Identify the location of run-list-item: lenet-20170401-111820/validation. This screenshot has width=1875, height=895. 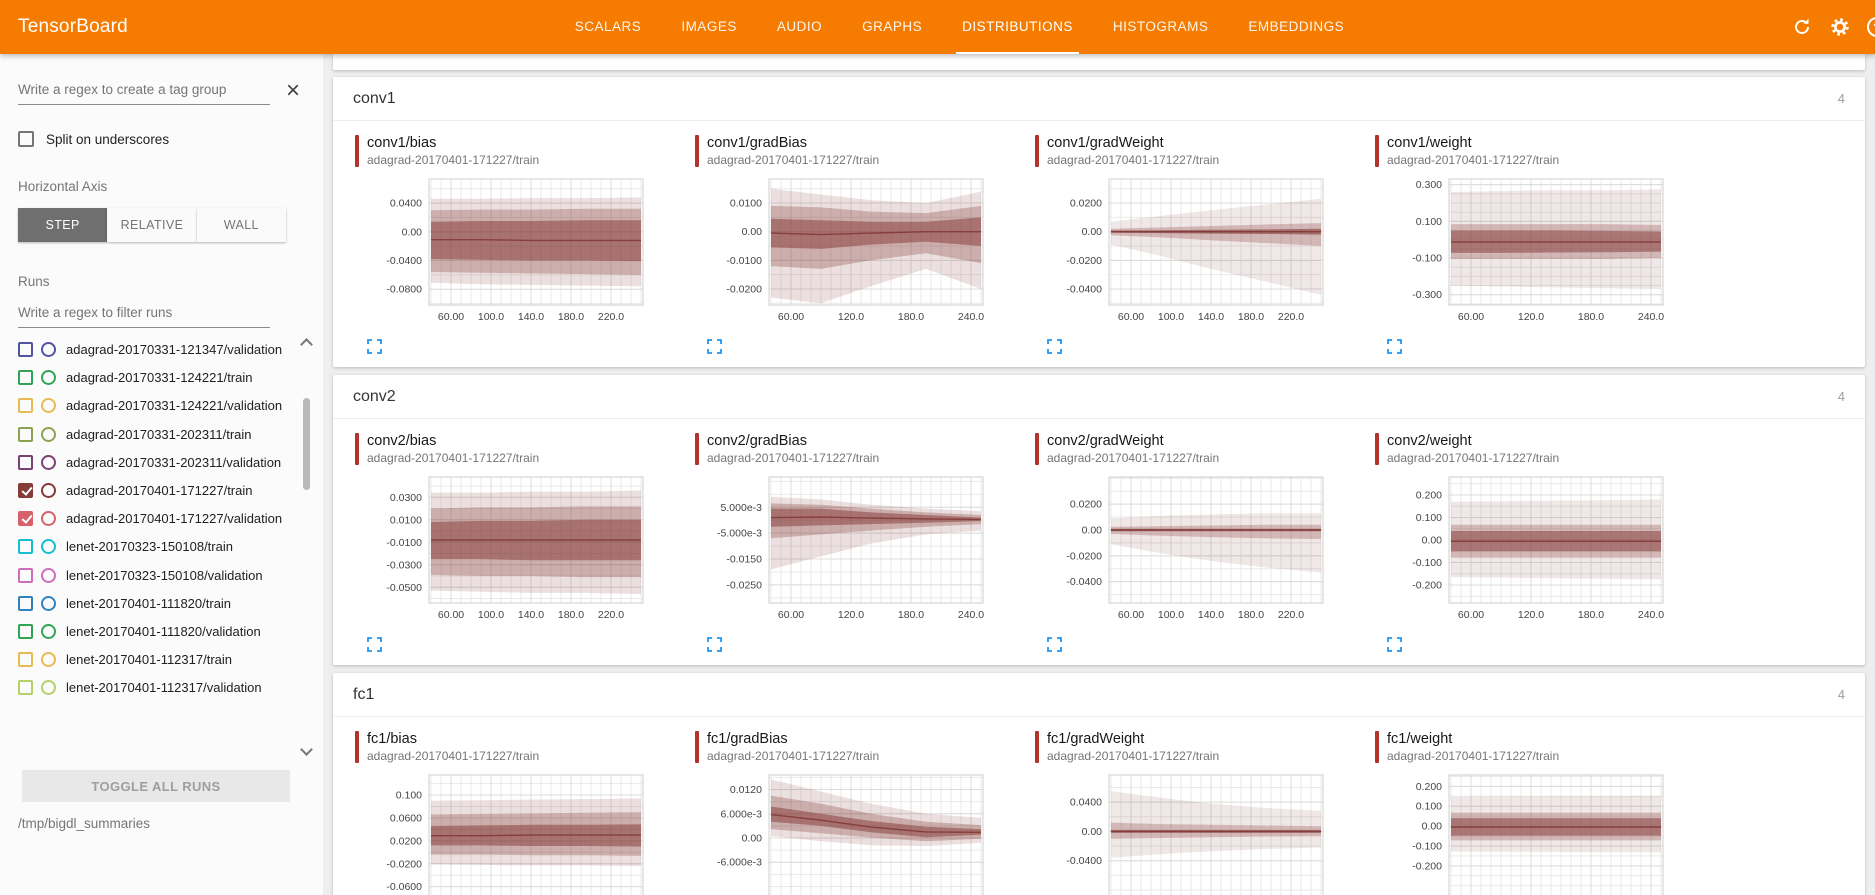
(168, 632).